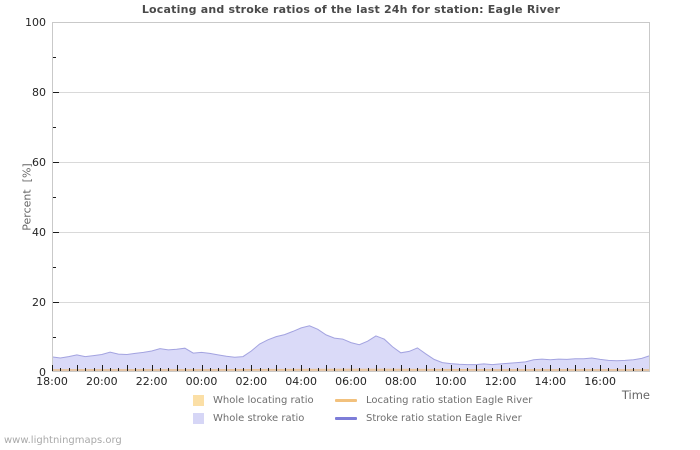 This screenshot has width=700, height=450. I want to click on legend-label: Locating ratio station Eagle River, so click(449, 400).